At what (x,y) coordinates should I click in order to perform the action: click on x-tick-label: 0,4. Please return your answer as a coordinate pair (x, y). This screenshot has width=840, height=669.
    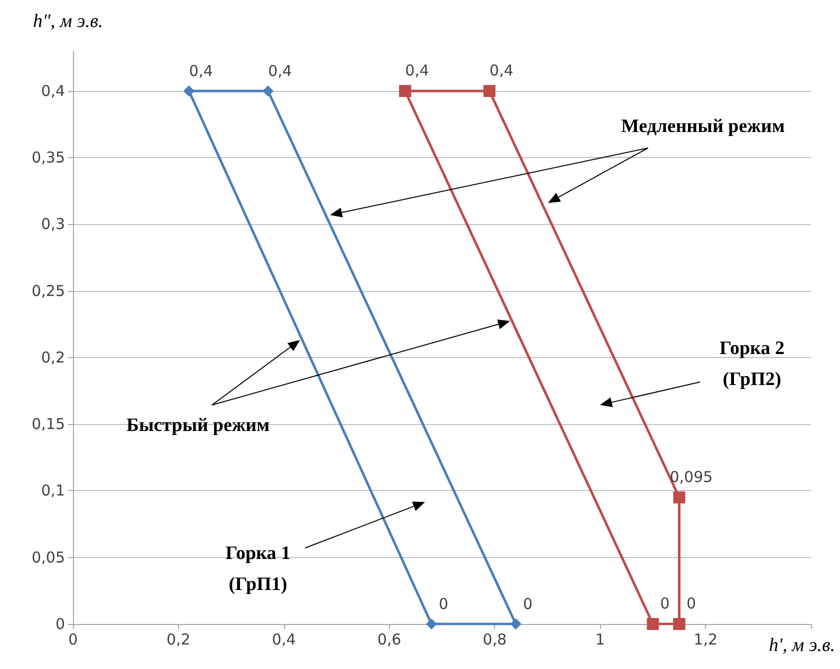
    Looking at the image, I should click on (284, 639).